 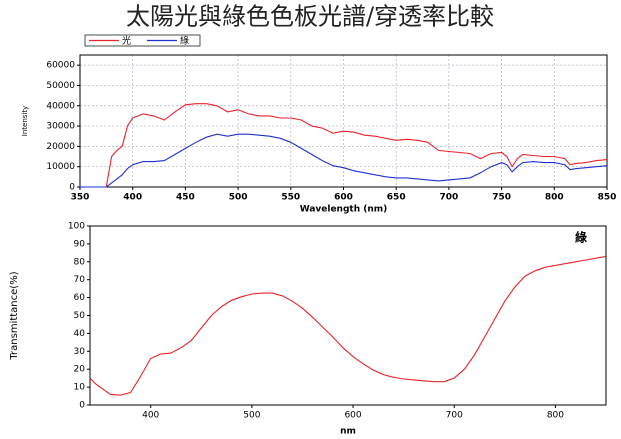 What do you see at coordinates (60, 86) in the screenshot?
I see `y-tick-label: 50000` at bounding box center [60, 86].